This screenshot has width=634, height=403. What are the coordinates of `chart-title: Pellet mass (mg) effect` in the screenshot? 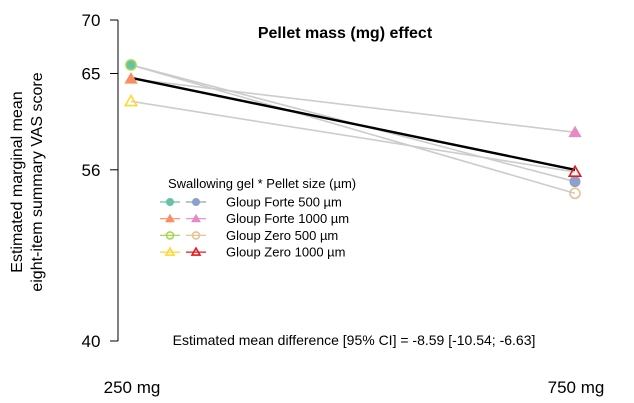 It's located at (345, 33).